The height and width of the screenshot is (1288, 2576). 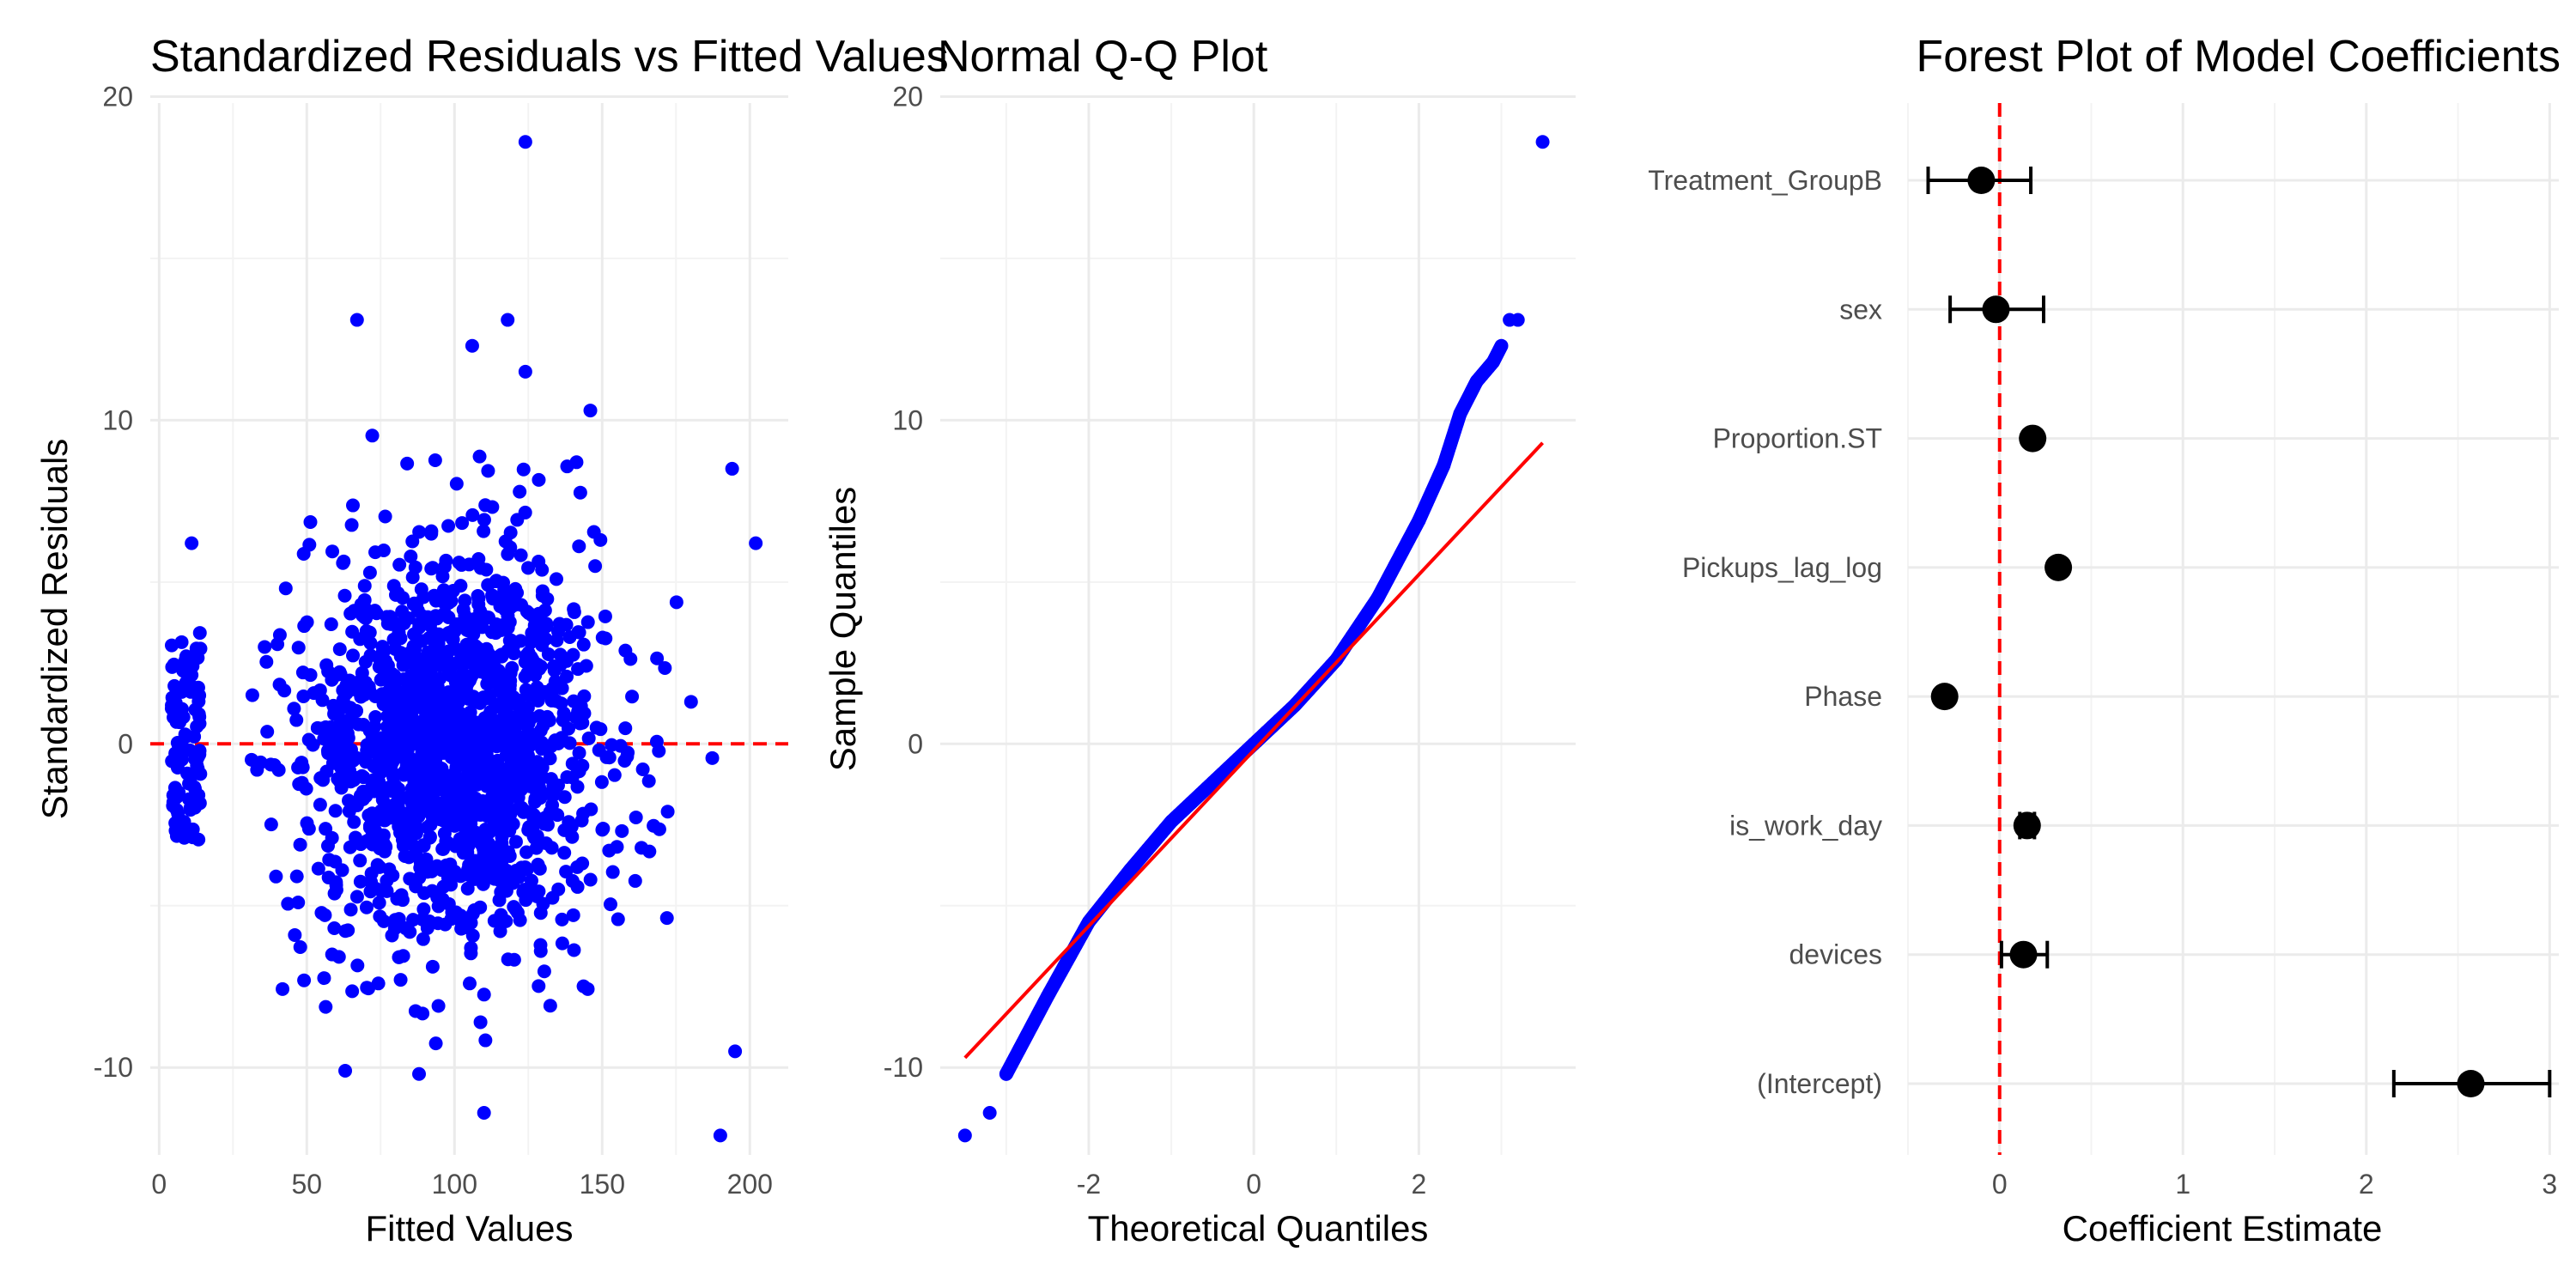 I want to click on x-tick-label: 200, so click(x=750, y=1184).